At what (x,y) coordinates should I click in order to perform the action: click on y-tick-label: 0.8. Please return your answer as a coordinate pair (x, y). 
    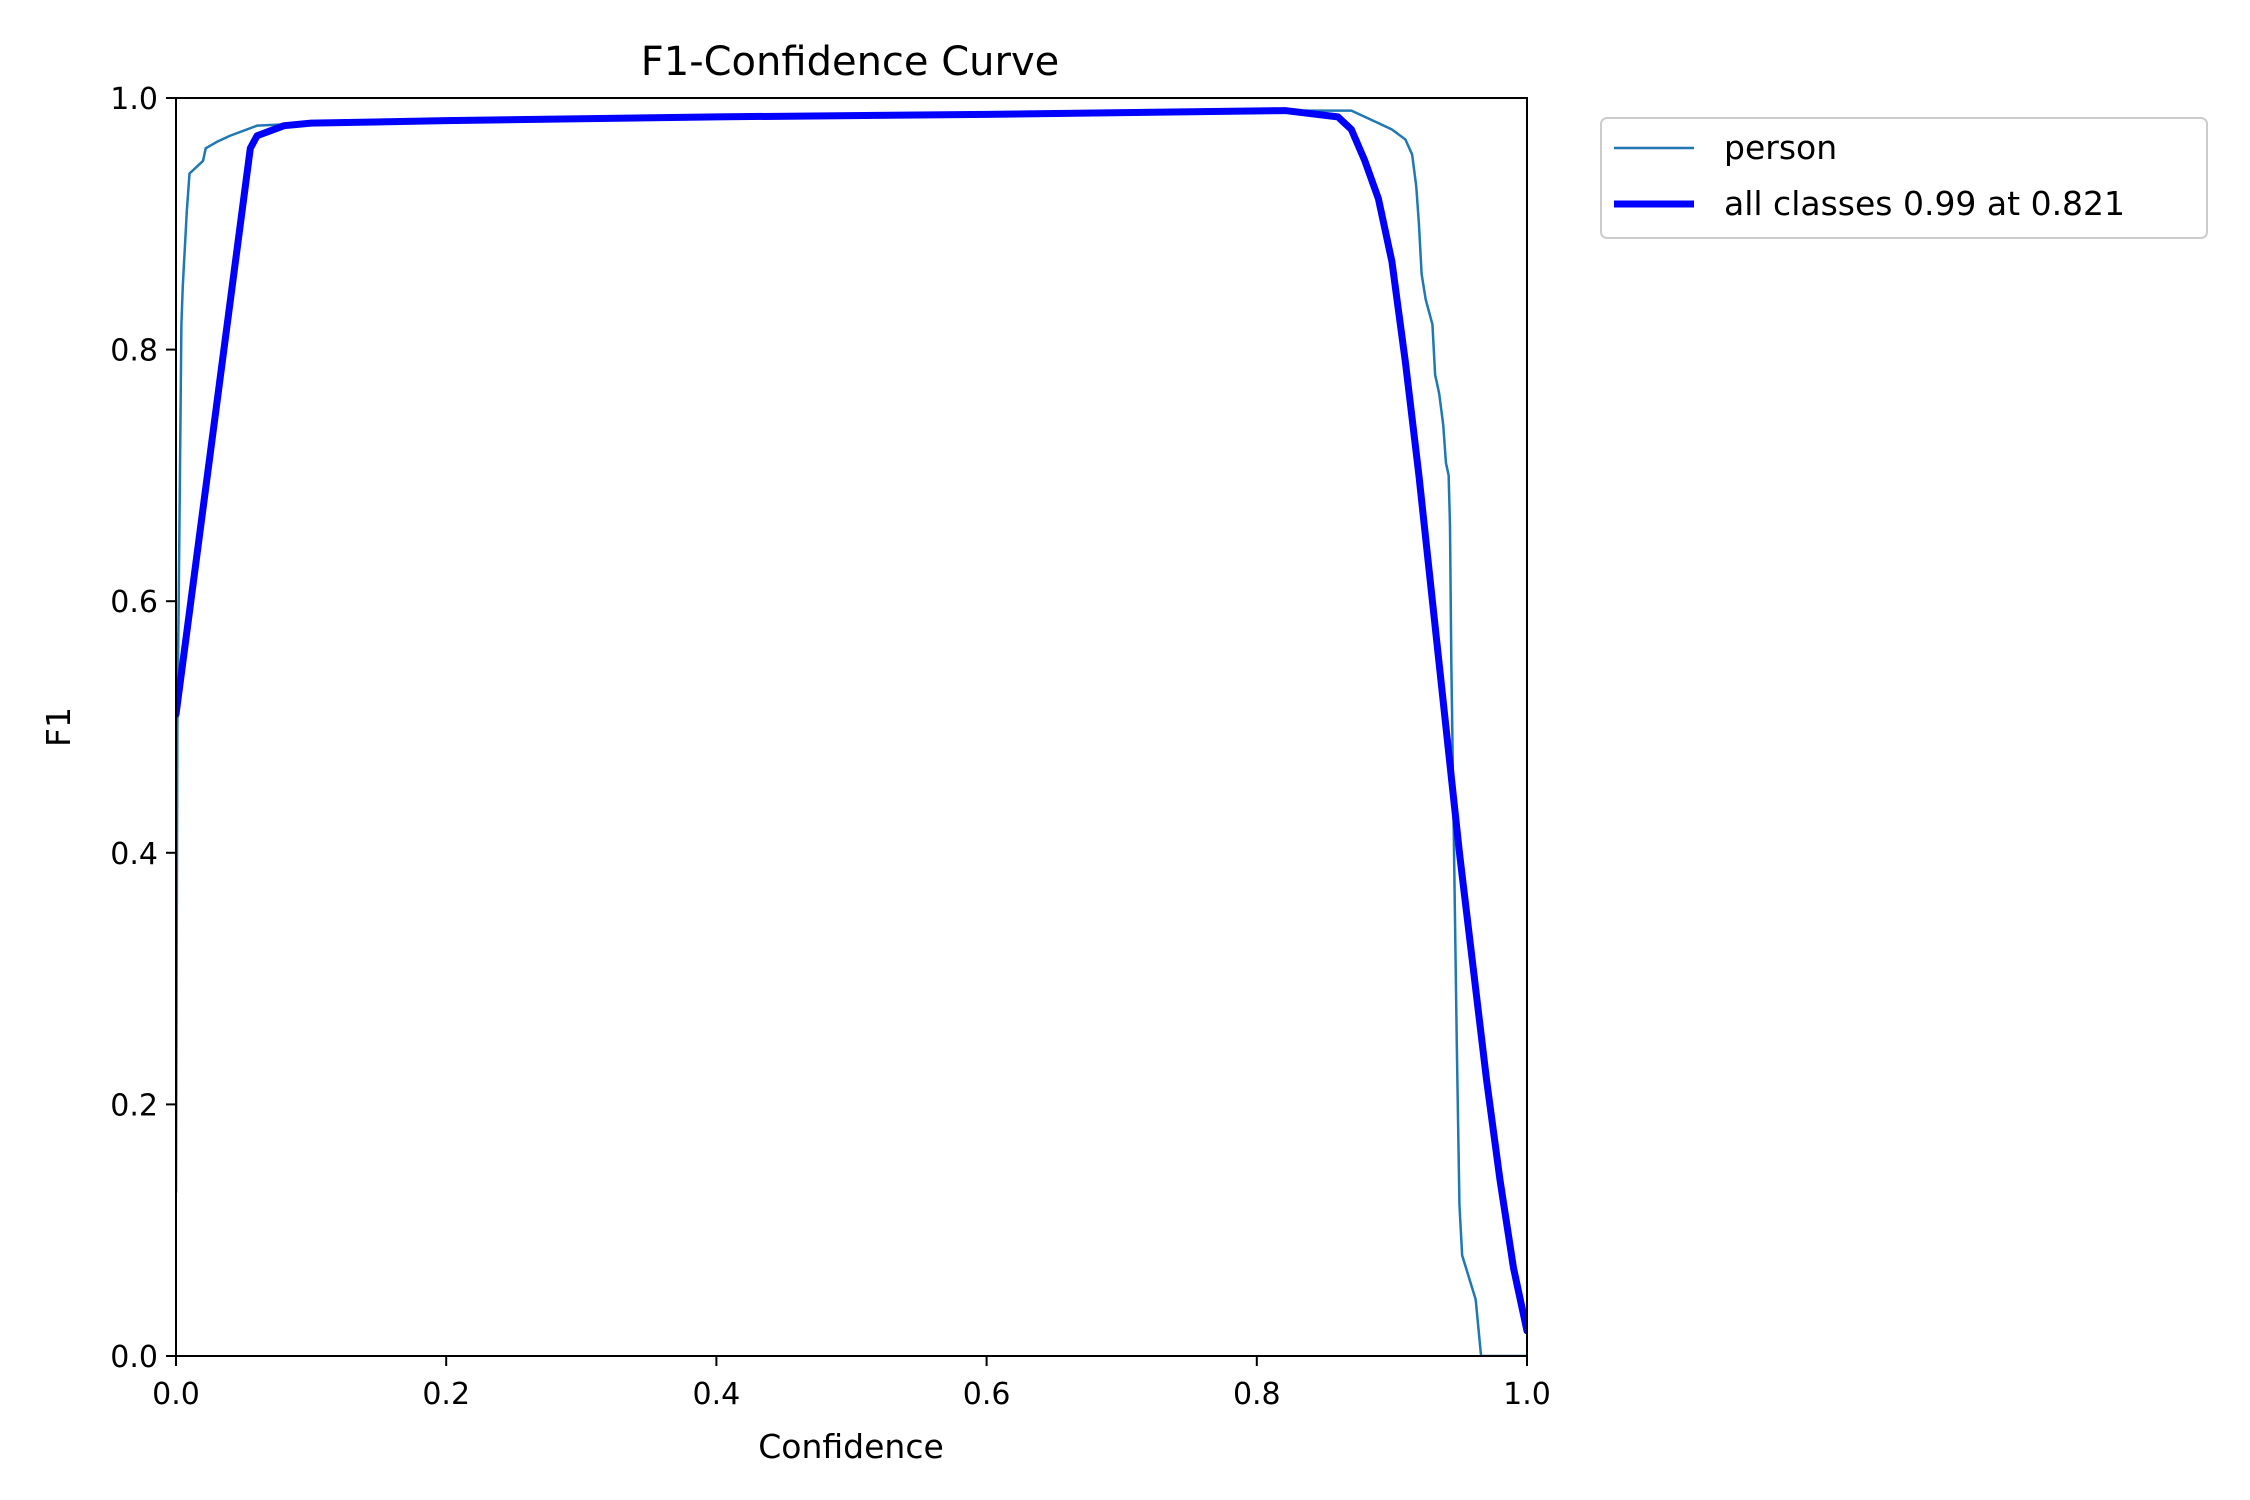
    Looking at the image, I should click on (134, 351).